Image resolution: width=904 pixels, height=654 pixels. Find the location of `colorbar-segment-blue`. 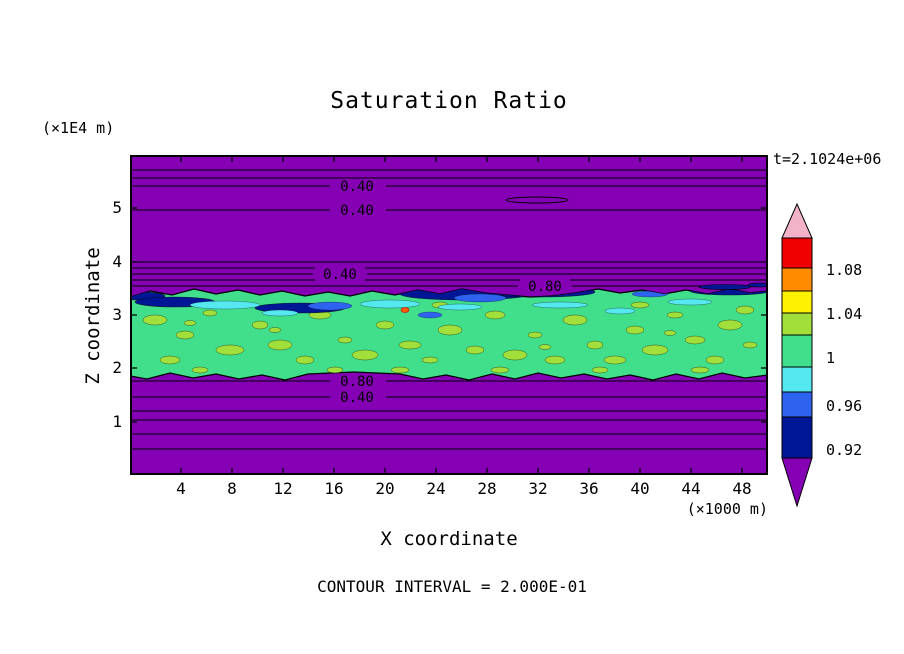

colorbar-segment-blue is located at coordinates (797, 404).